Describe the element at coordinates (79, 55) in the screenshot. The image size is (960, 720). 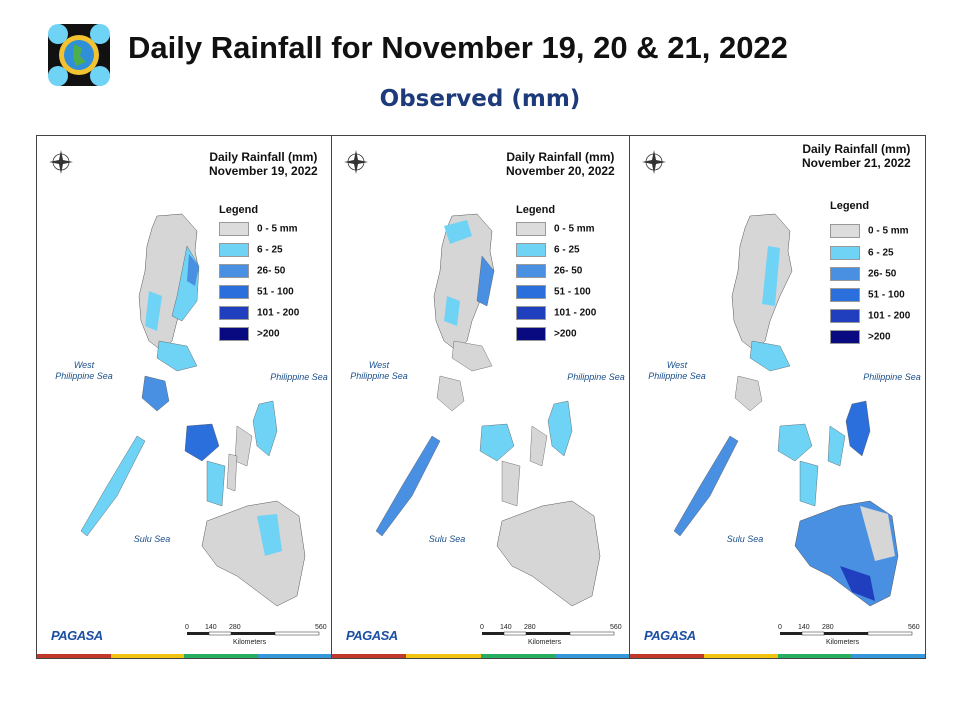
I see `pagasa-logo` at that location.